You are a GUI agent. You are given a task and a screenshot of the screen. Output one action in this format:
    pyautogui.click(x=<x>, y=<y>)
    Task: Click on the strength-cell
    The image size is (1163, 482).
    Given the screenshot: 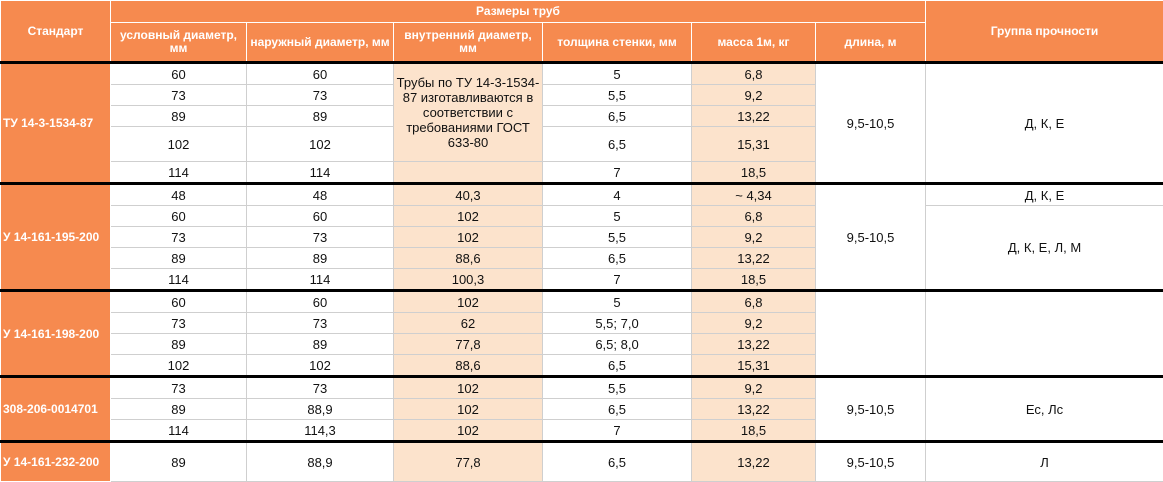 What is the action you would take?
    pyautogui.click(x=1044, y=334)
    